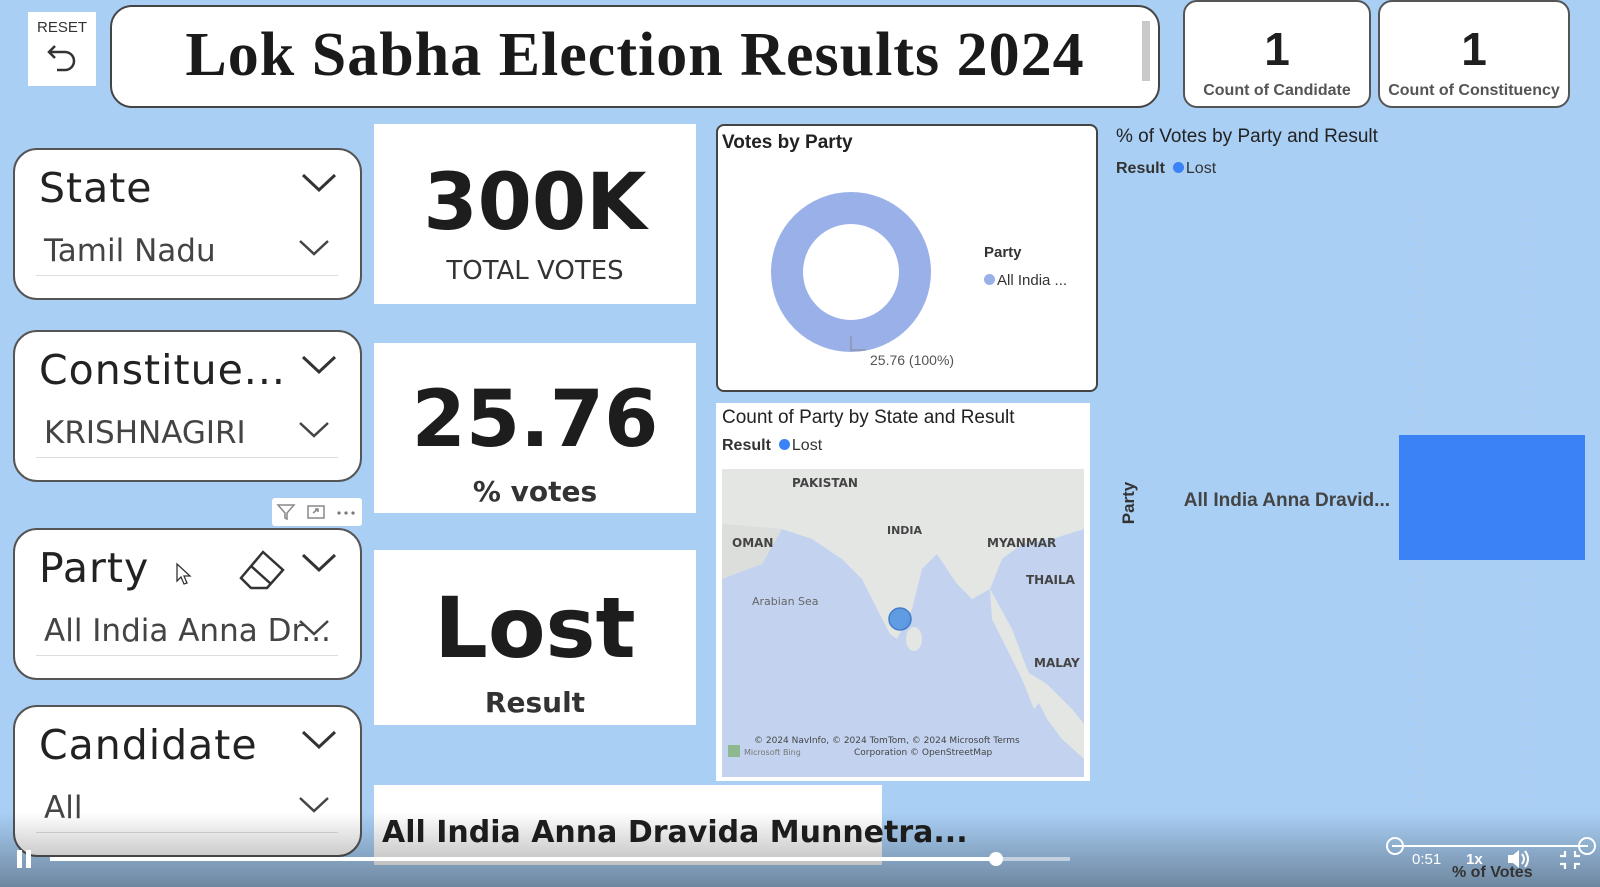 This screenshot has width=1600, height=887. What do you see at coordinates (907, 143) in the screenshot?
I see `donut-title: Votes by Party` at bounding box center [907, 143].